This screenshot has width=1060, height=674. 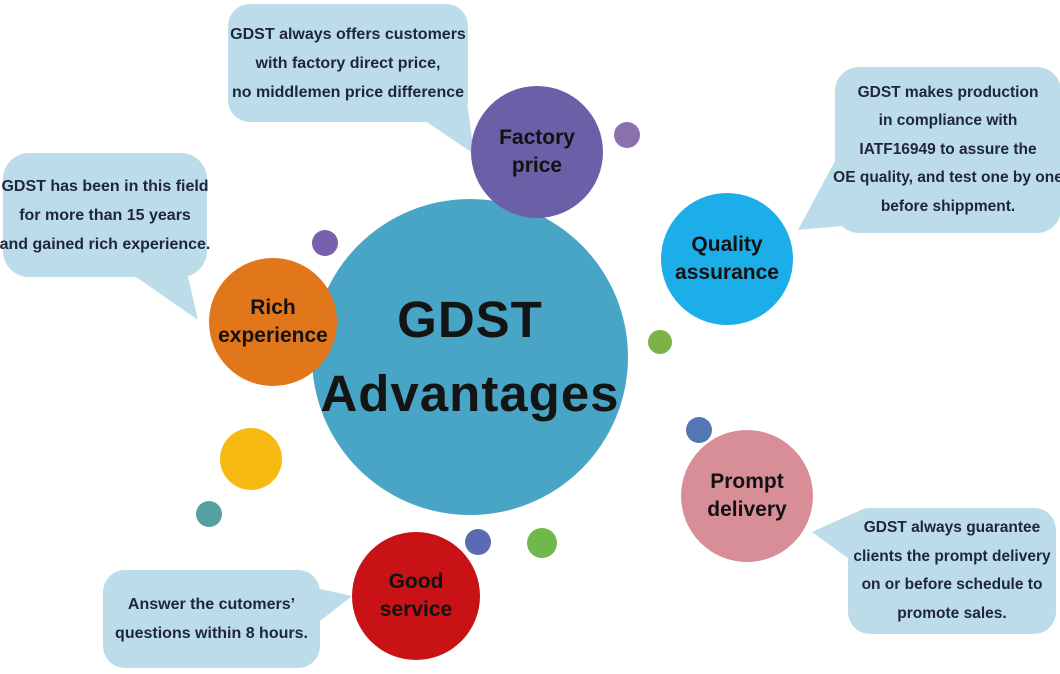 I want to click on bubble-text-line: clients the prompt delivery, so click(x=952, y=556).